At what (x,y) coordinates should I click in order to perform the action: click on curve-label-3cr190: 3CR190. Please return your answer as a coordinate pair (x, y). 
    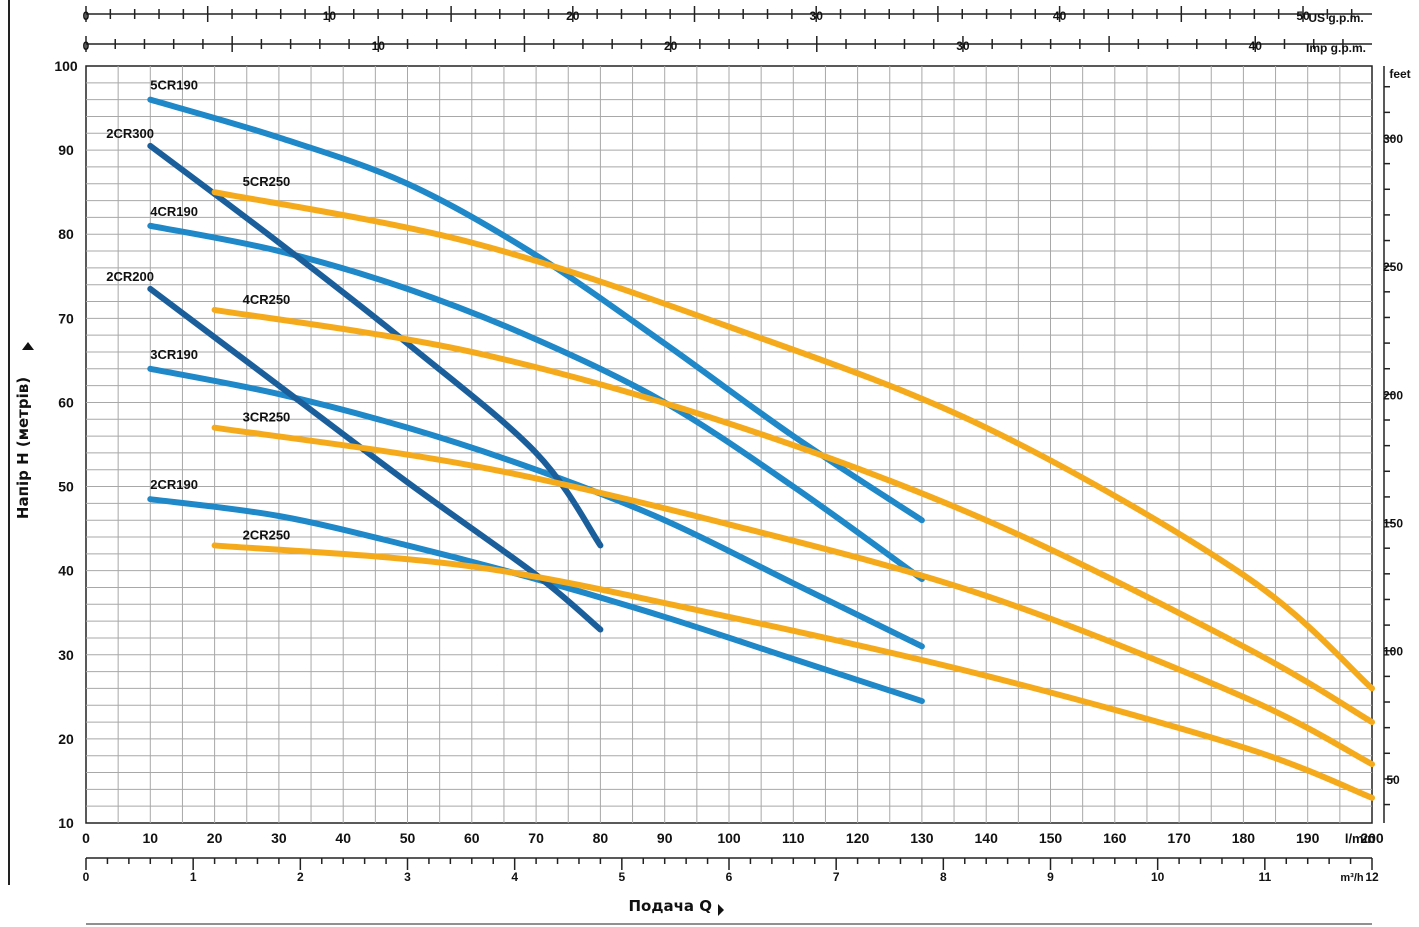
    Looking at the image, I should click on (174, 354).